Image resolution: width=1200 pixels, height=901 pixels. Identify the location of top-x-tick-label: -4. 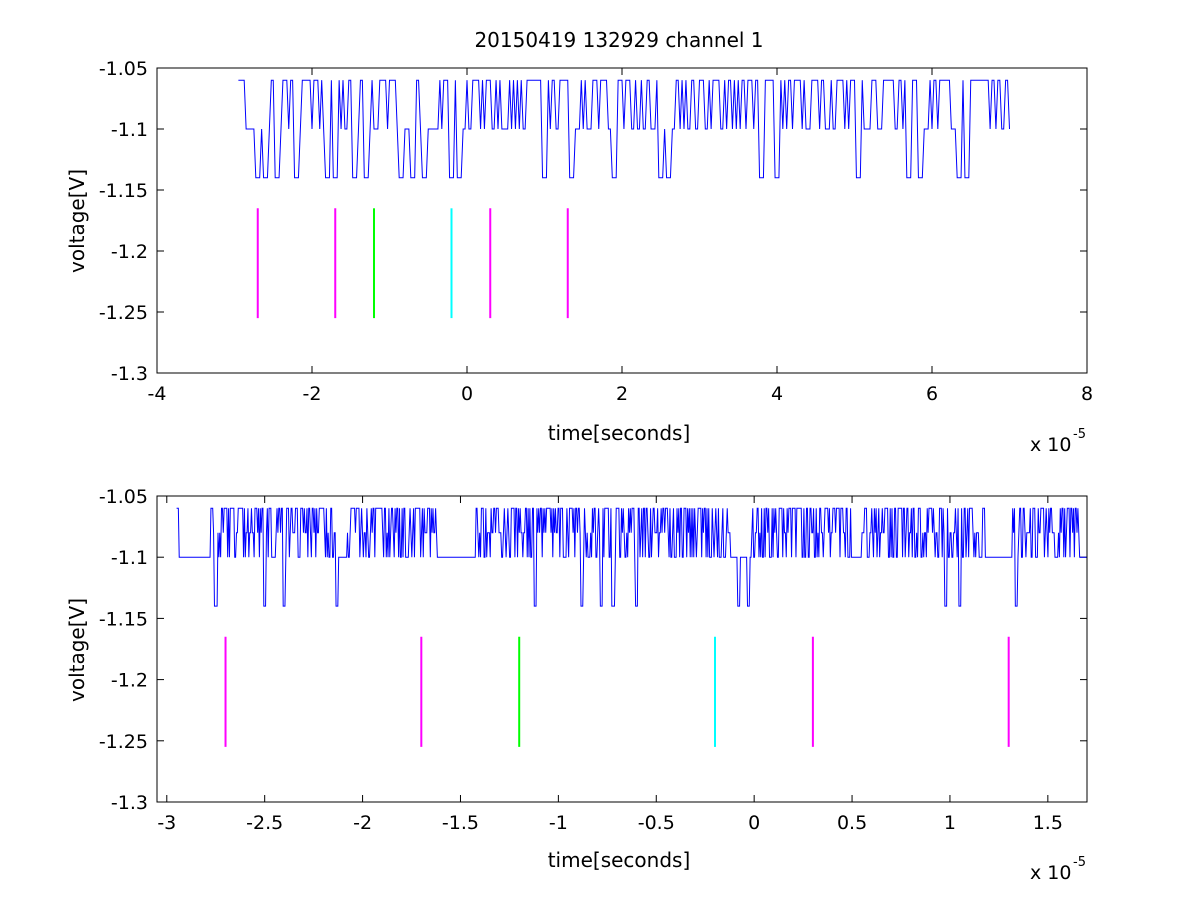
(157, 394).